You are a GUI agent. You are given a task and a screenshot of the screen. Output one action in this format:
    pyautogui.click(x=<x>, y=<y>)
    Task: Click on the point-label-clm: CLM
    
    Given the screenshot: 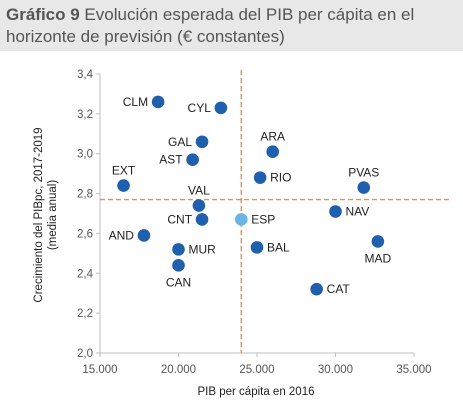 What is the action you would take?
    pyautogui.click(x=135, y=102)
    